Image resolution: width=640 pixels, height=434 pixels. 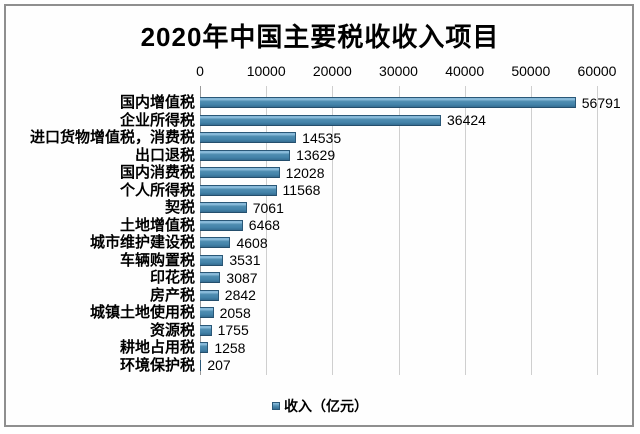 I want to click on bar-track: 1755, so click(x=398, y=331).